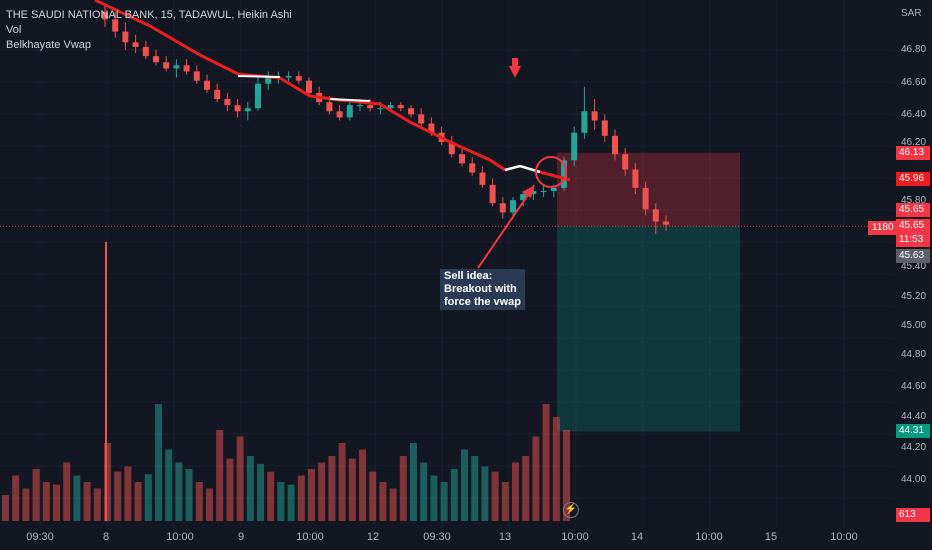 The width and height of the screenshot is (932, 550). I want to click on vwap-price-label: 45.96, so click(913, 179).